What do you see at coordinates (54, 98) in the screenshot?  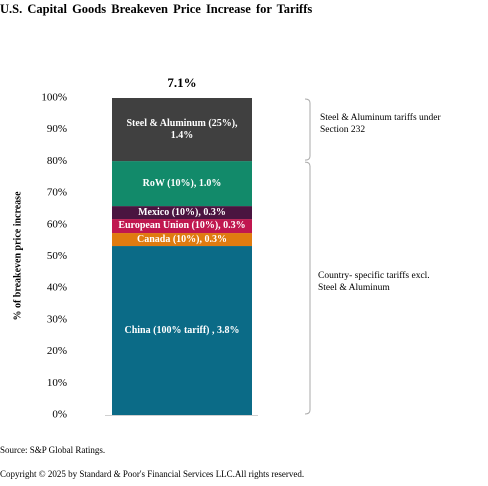 I see `y-tick-label: 100%` at bounding box center [54, 98].